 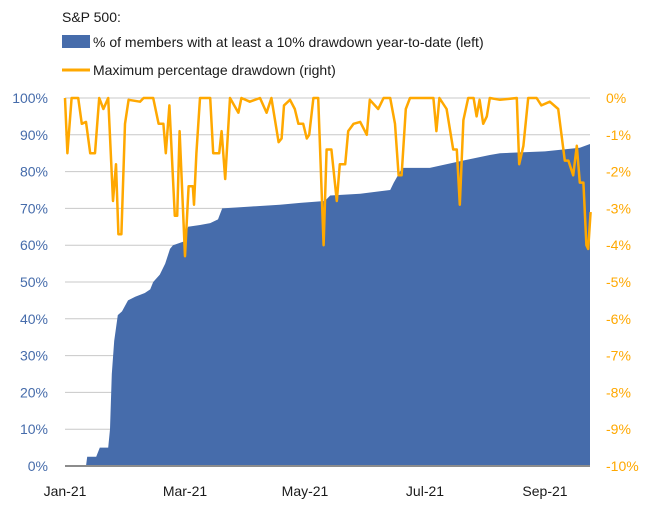 What do you see at coordinates (214, 70) in the screenshot?
I see `legend-label-line: Maximum percentage drawdown (right)` at bounding box center [214, 70].